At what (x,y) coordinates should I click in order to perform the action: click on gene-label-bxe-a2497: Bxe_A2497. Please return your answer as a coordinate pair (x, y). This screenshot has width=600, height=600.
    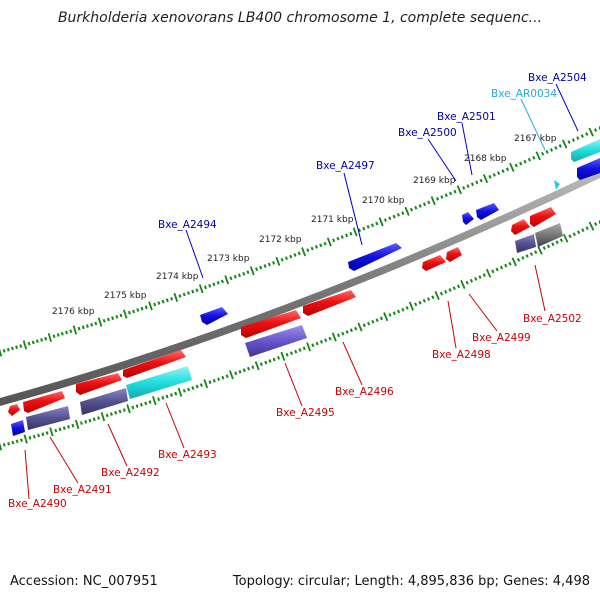
    Looking at the image, I should click on (345, 166).